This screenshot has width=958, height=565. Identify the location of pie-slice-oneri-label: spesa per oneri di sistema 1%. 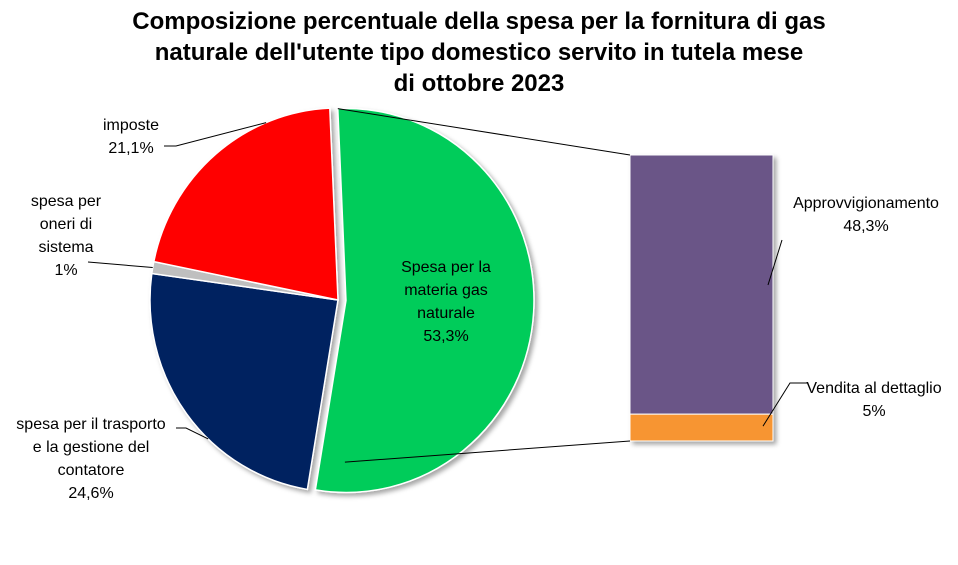
(66, 236).